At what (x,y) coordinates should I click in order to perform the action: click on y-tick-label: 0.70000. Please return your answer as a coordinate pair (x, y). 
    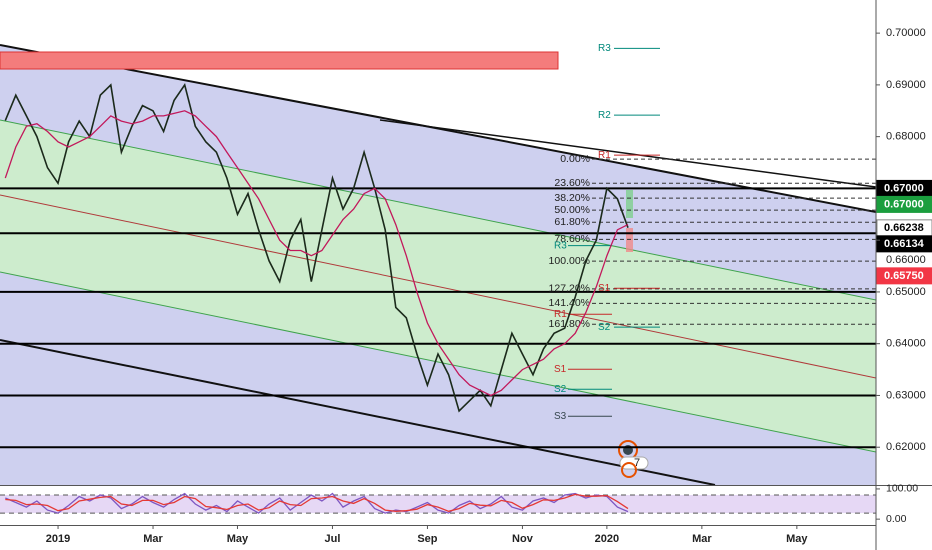
    Looking at the image, I should click on (906, 33).